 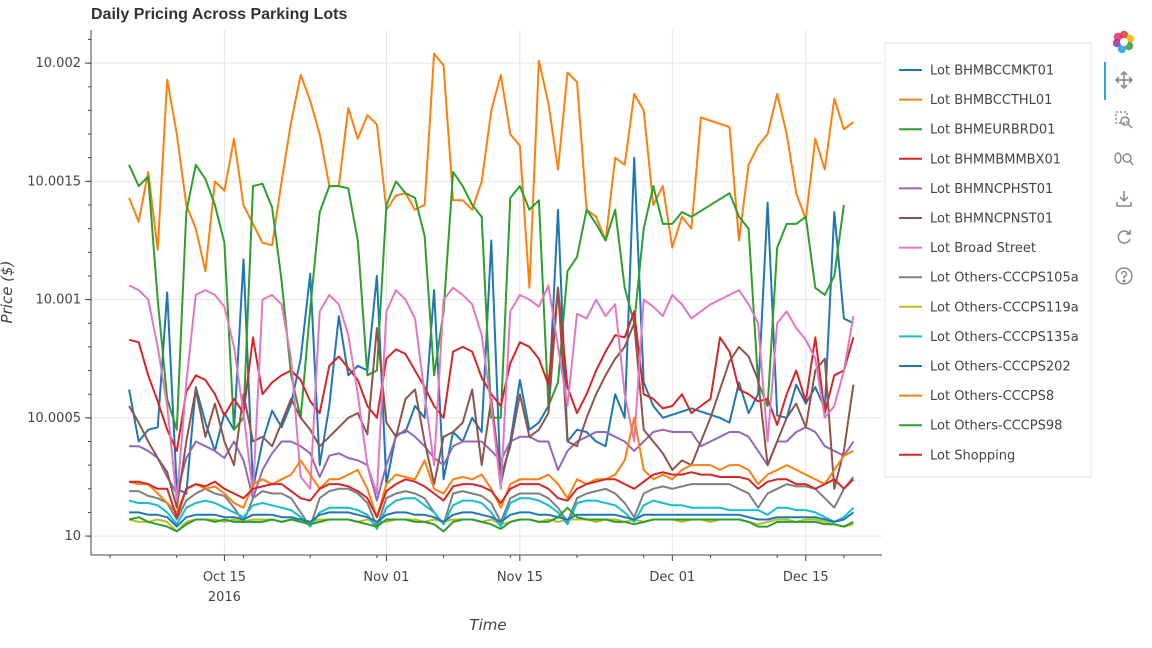 What do you see at coordinates (992, 71) in the screenshot?
I see `legend-item-label: Lot BHMBCCMKT01` at bounding box center [992, 71].